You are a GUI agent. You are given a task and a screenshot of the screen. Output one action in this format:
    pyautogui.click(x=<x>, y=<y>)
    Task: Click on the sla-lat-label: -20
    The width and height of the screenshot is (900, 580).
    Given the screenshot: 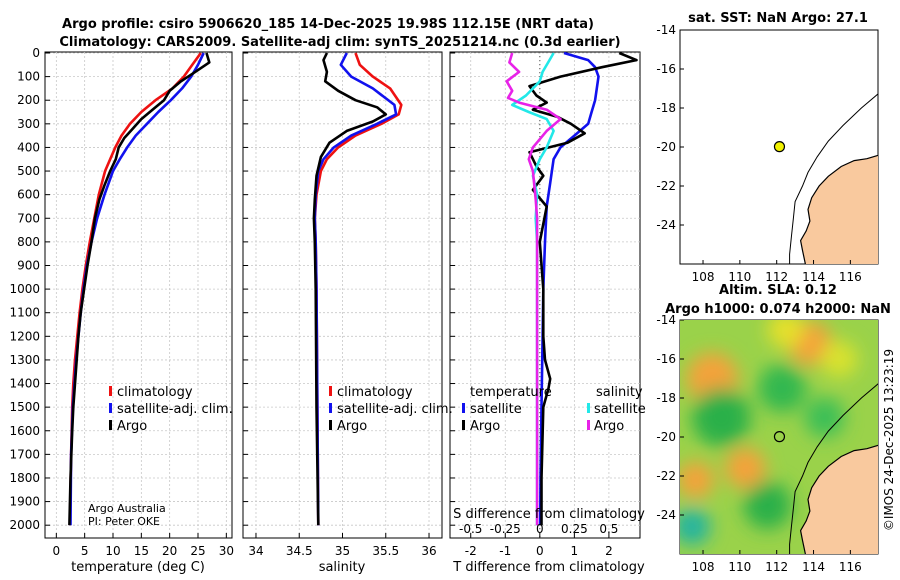 What is the action you would take?
    pyautogui.click(x=666, y=437)
    